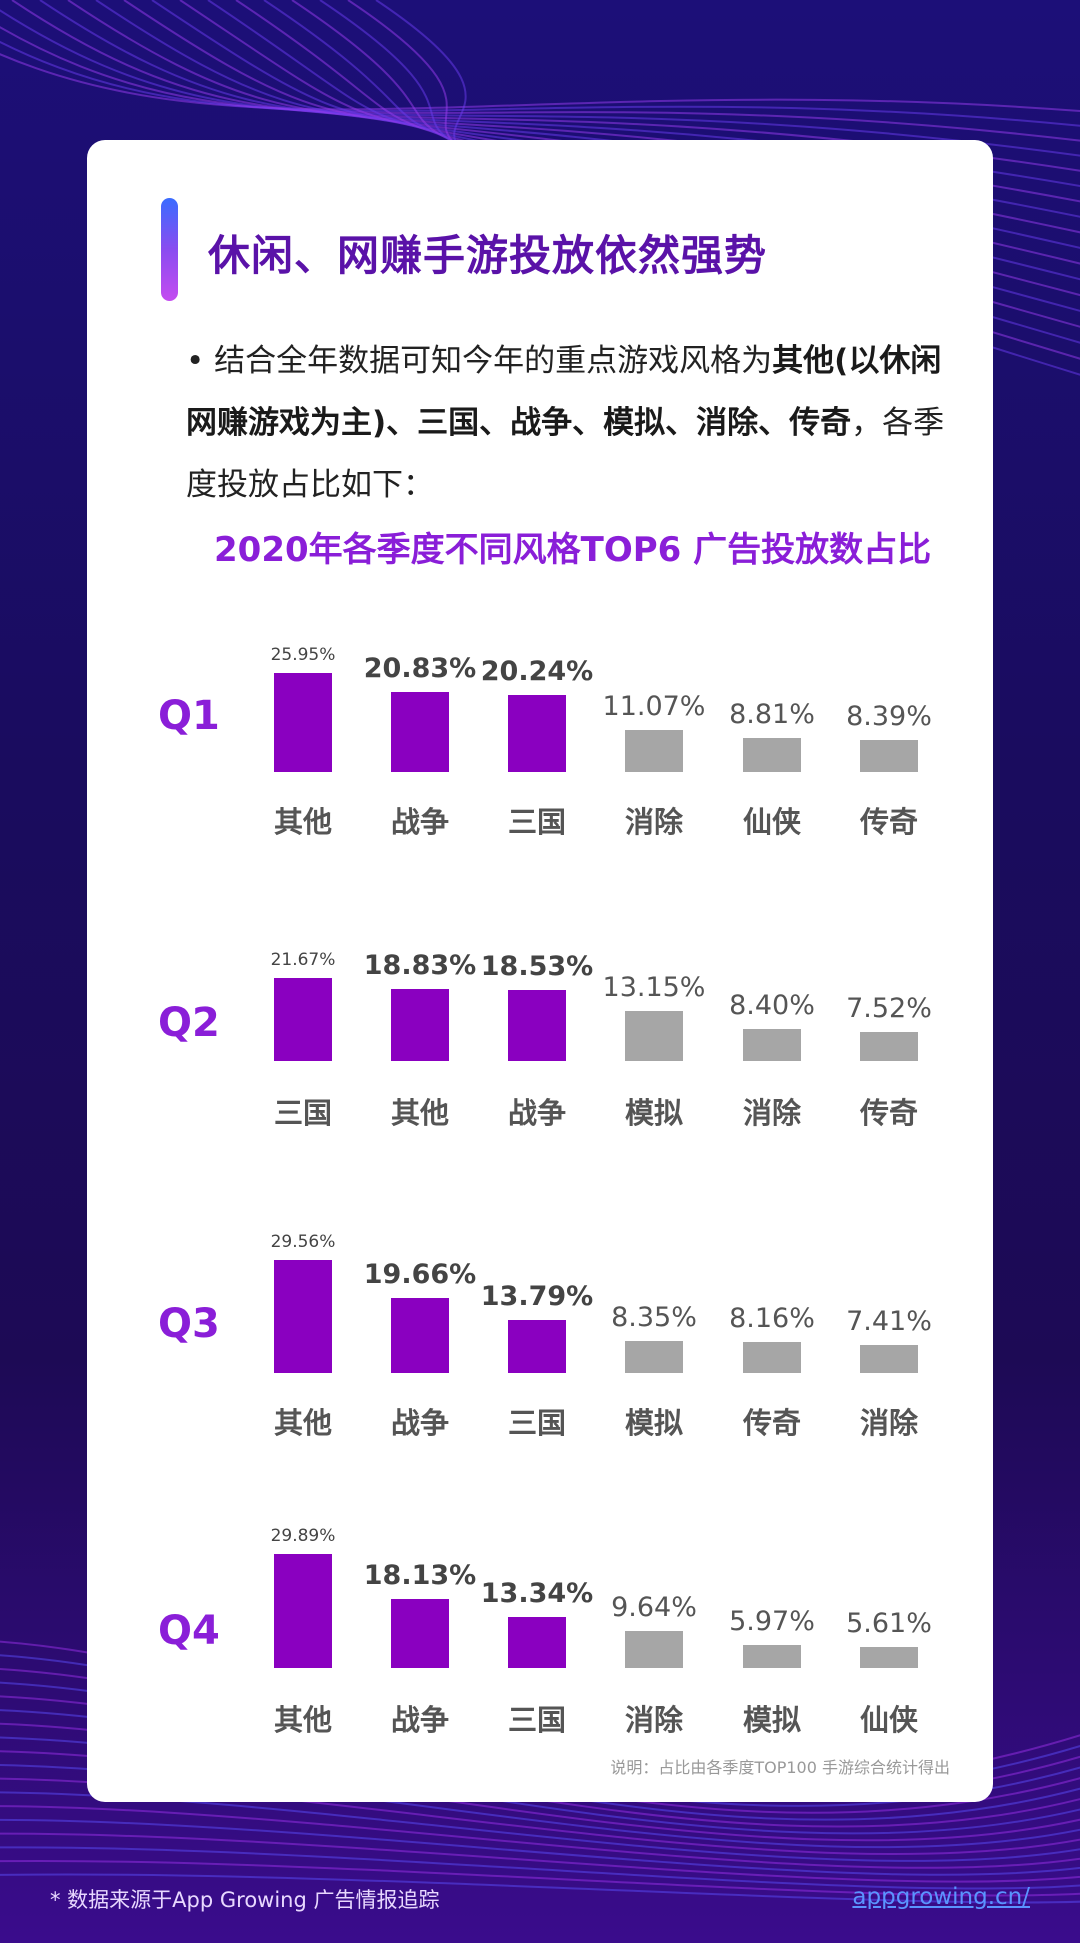 The width and height of the screenshot is (1080, 1943). I want to click on value-label: 19.66%, so click(420, 1274).